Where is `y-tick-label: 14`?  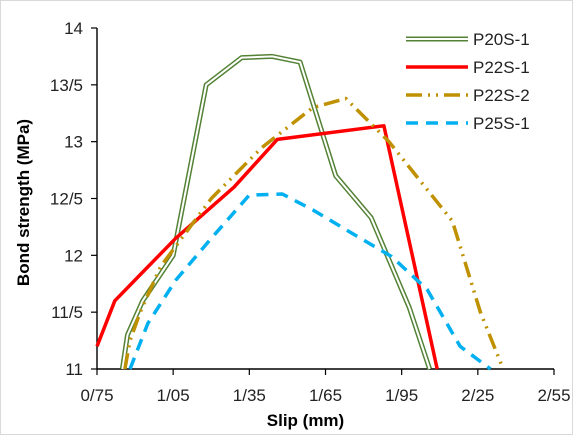
y-tick-label: 14 is located at coordinates (73, 28).